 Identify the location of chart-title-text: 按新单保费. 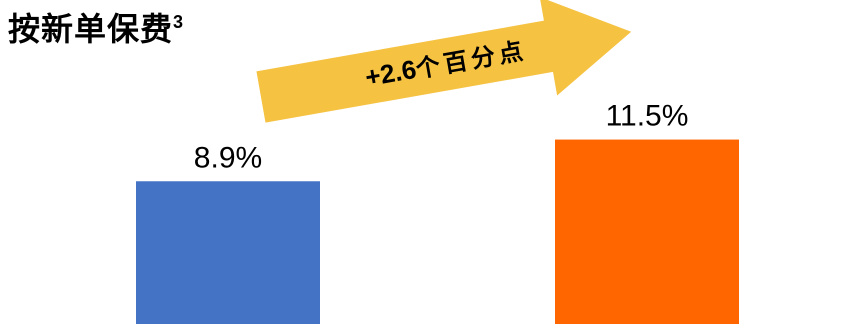
(91, 29).